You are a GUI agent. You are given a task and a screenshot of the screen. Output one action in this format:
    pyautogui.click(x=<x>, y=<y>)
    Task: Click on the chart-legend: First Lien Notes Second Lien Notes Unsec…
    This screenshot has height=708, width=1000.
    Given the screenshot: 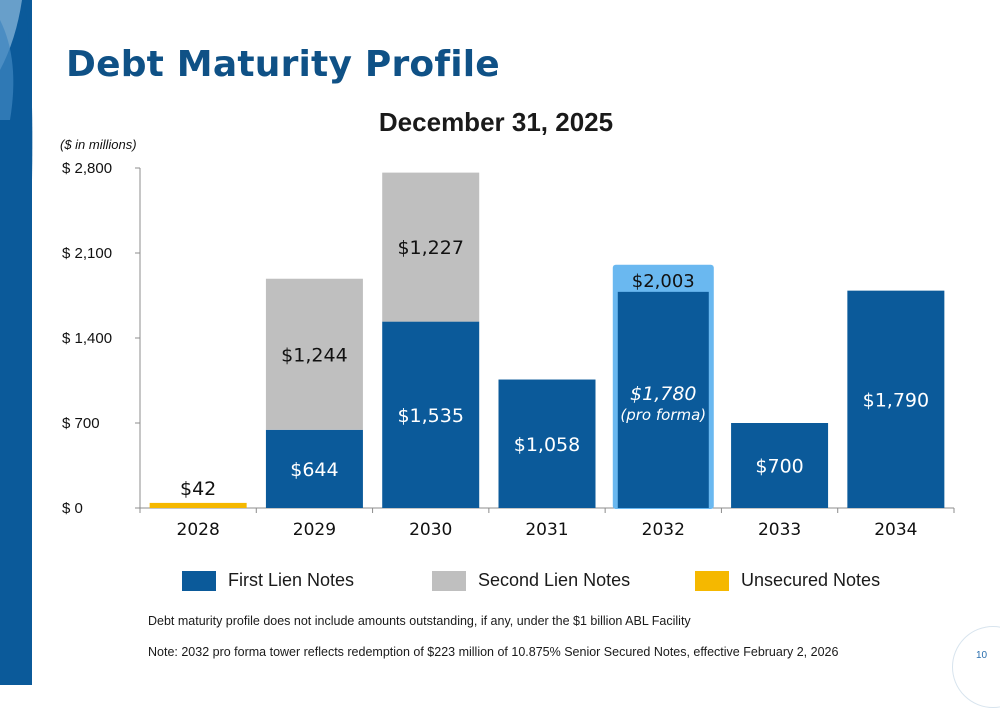 What is the action you would take?
    pyautogui.click(x=500, y=583)
    